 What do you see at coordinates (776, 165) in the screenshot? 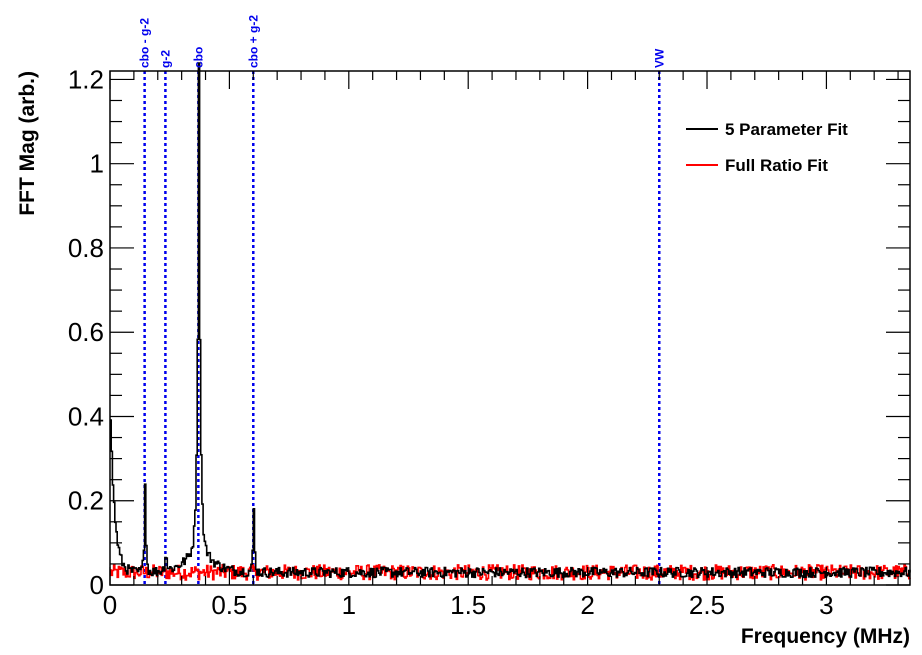
I see `legend-entry-full-ratio-fit: Full Ratio Fit` at bounding box center [776, 165].